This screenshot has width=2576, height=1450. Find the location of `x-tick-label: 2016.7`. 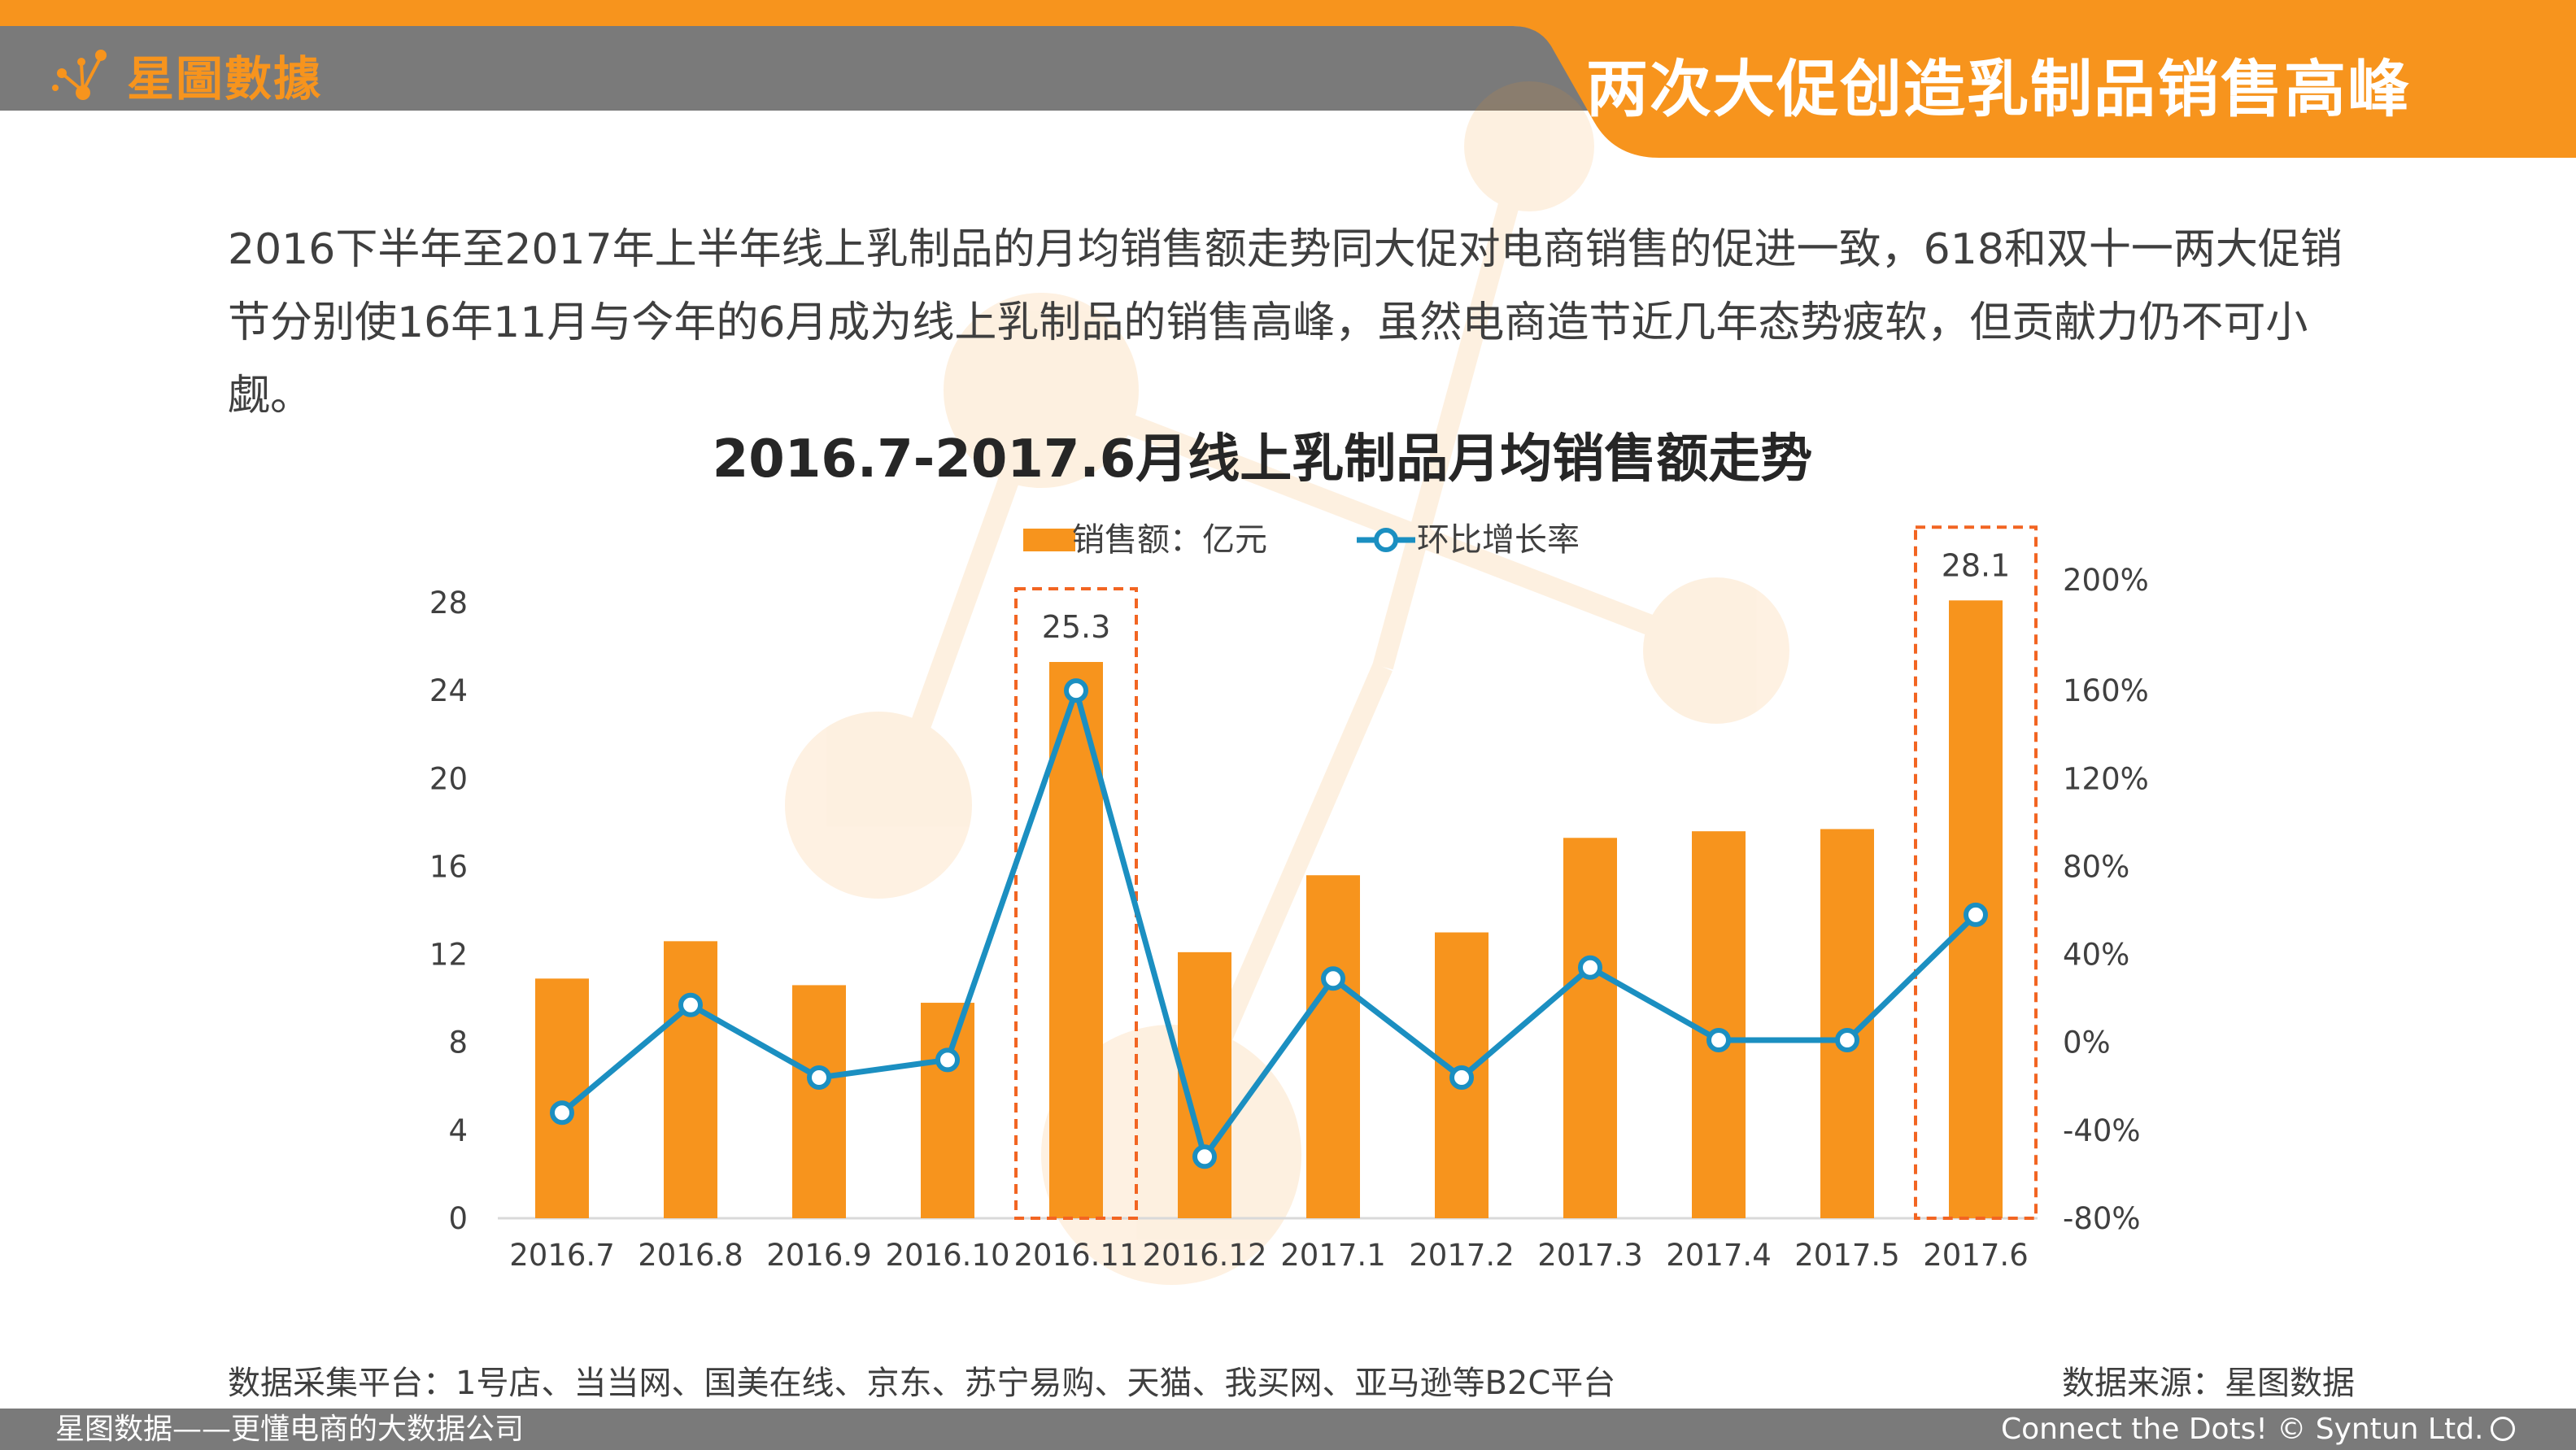

x-tick-label: 2016.7 is located at coordinates (561, 1255).